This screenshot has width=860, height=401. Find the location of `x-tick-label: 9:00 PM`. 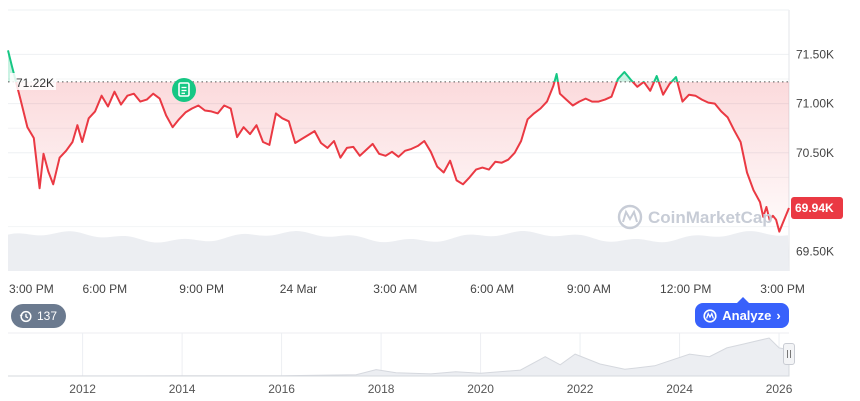

x-tick-label: 9:00 PM is located at coordinates (201, 289).